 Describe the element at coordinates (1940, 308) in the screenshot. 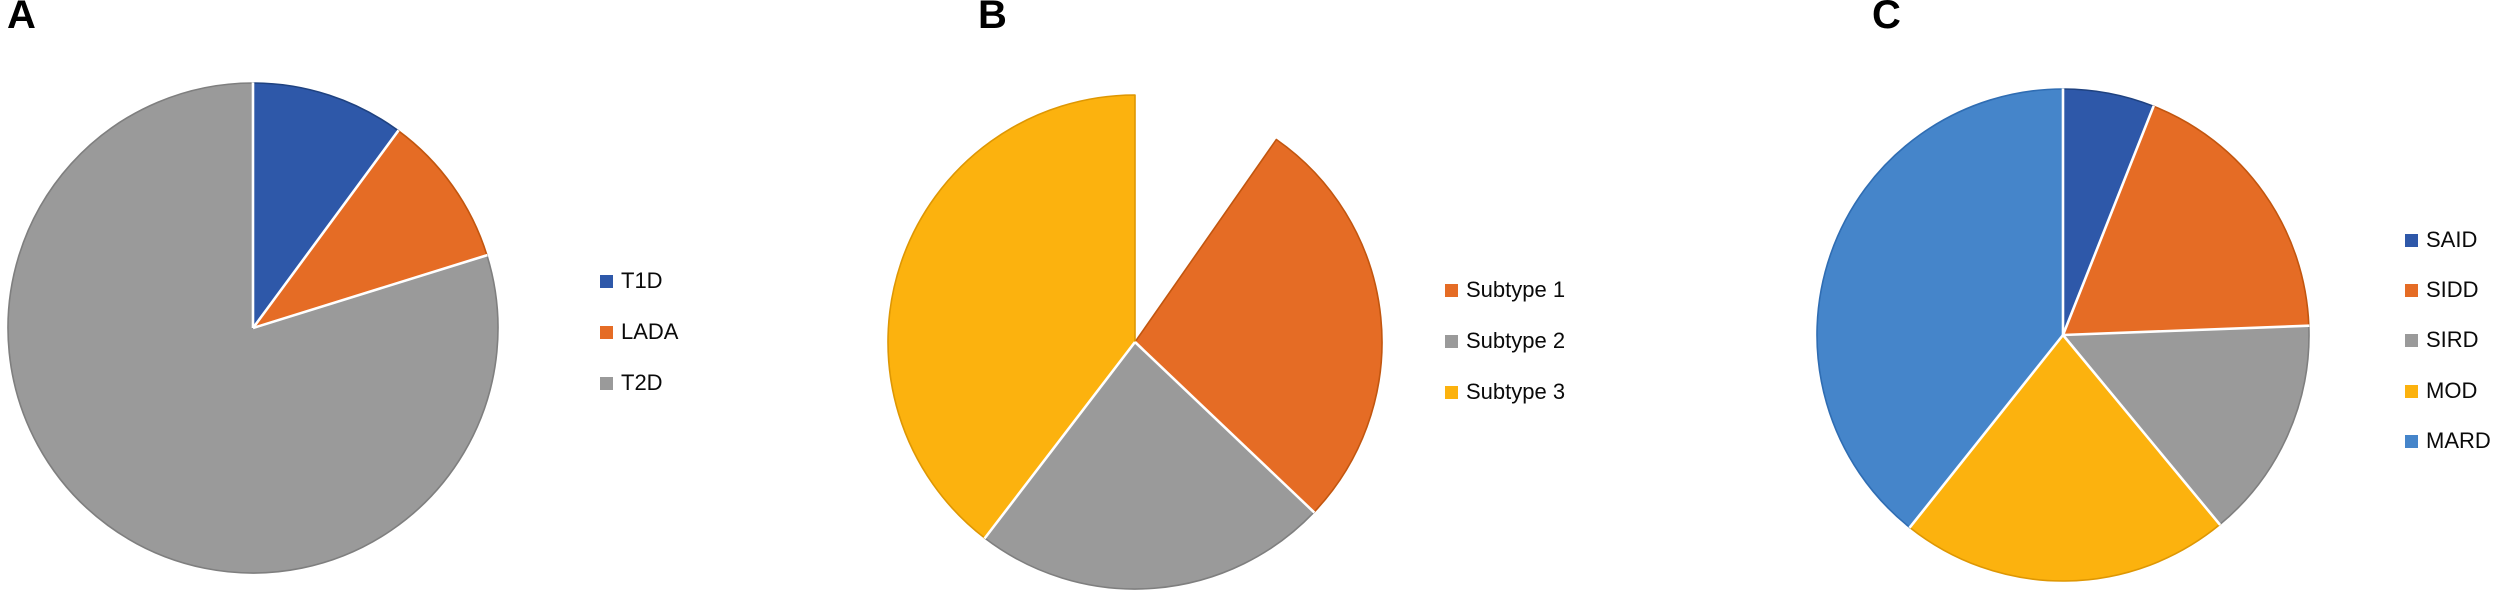

I see `pie-slice-mard` at that location.